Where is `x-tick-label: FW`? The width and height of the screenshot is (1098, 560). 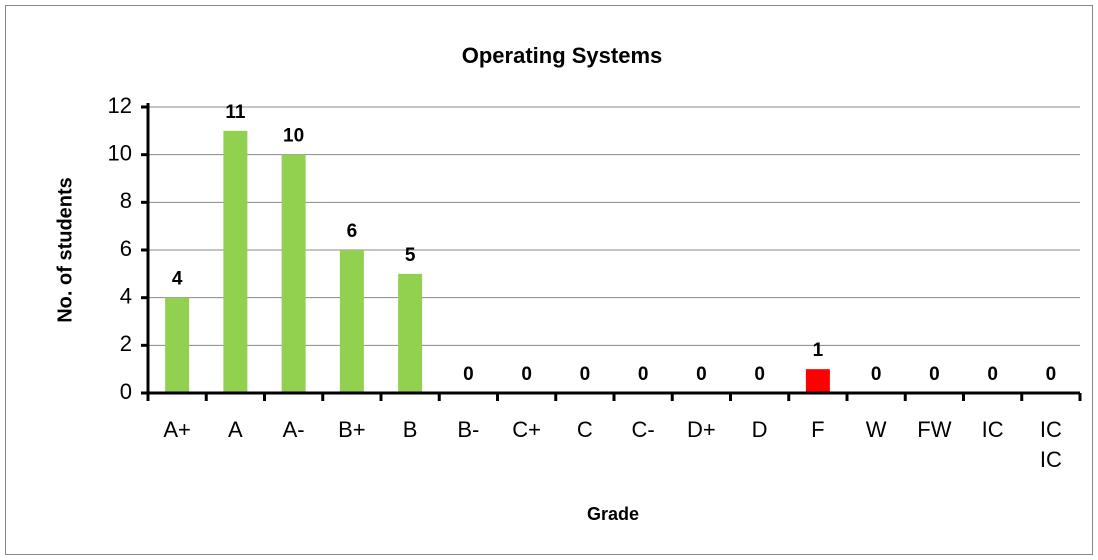 x-tick-label: FW is located at coordinates (934, 429).